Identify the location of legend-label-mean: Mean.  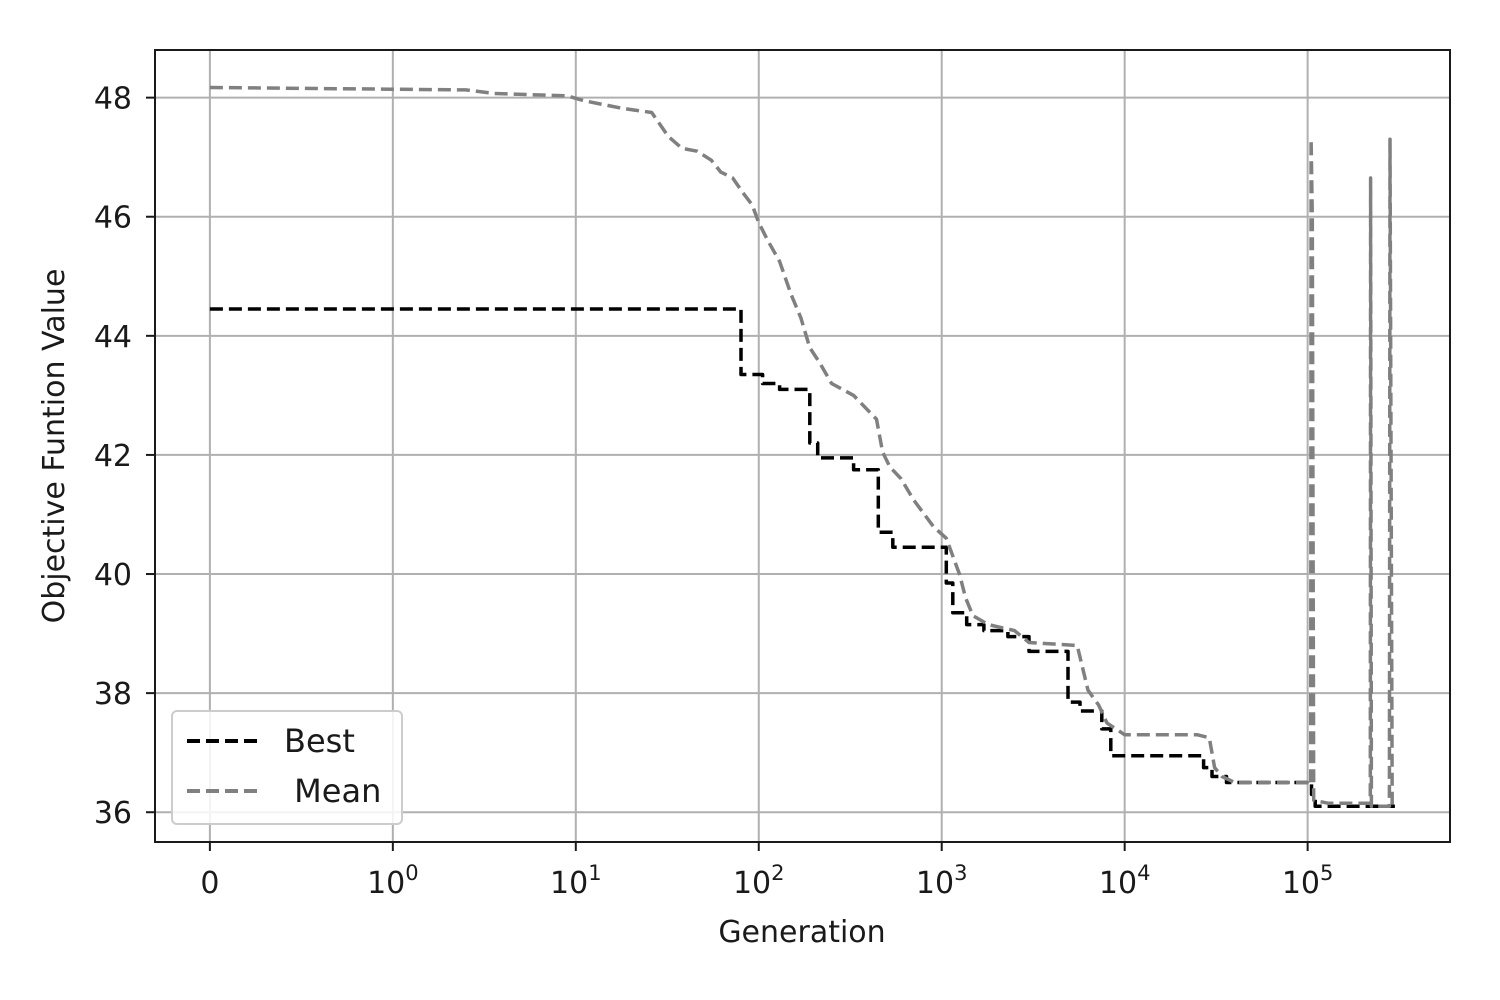
(332, 791).